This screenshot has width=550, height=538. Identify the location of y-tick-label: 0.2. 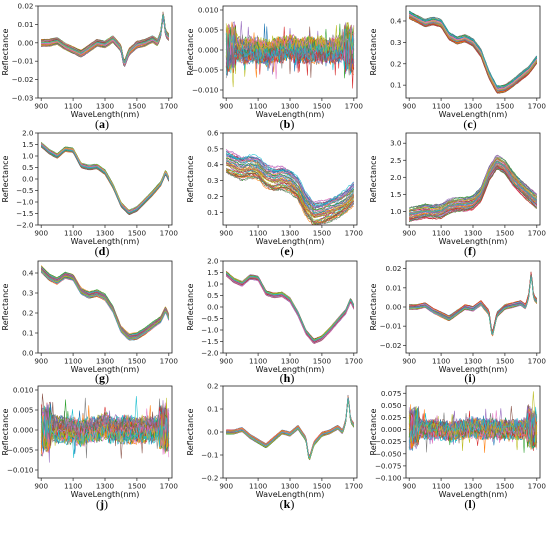
(212, 386).